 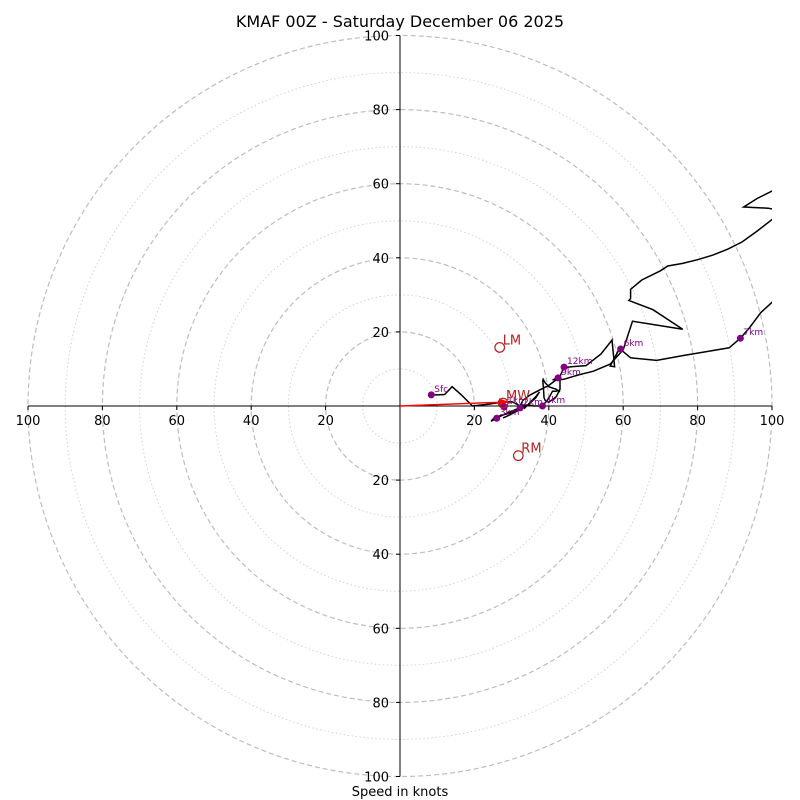 I want to click on height-label-4km: 4km, so click(x=555, y=401).